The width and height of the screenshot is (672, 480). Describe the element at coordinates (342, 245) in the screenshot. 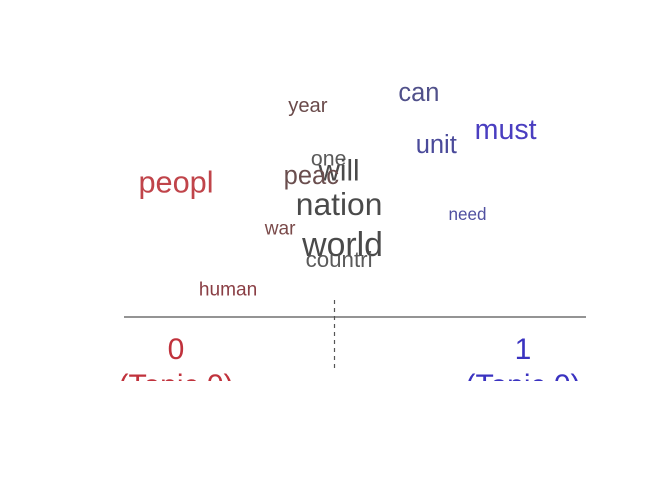

I see `word-label-world: world` at that location.